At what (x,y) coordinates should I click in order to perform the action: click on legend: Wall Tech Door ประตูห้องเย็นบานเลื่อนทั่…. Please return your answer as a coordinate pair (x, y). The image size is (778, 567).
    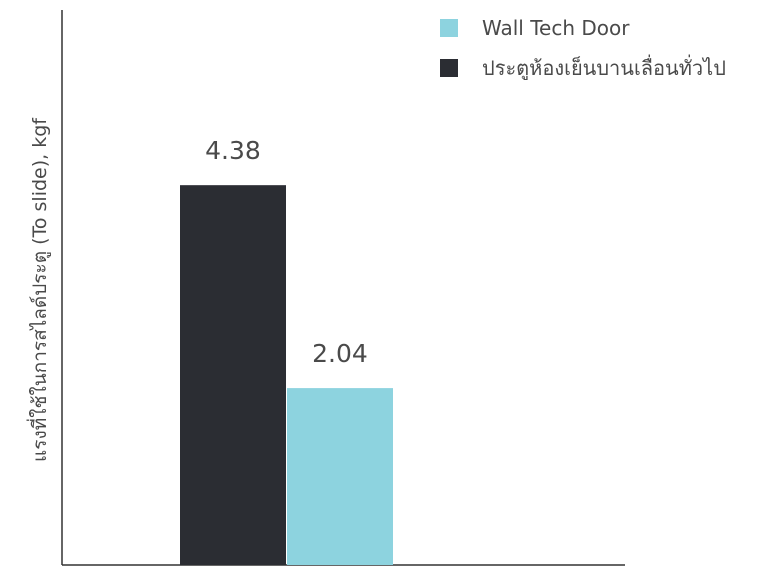
    Looking at the image, I should click on (583, 48).